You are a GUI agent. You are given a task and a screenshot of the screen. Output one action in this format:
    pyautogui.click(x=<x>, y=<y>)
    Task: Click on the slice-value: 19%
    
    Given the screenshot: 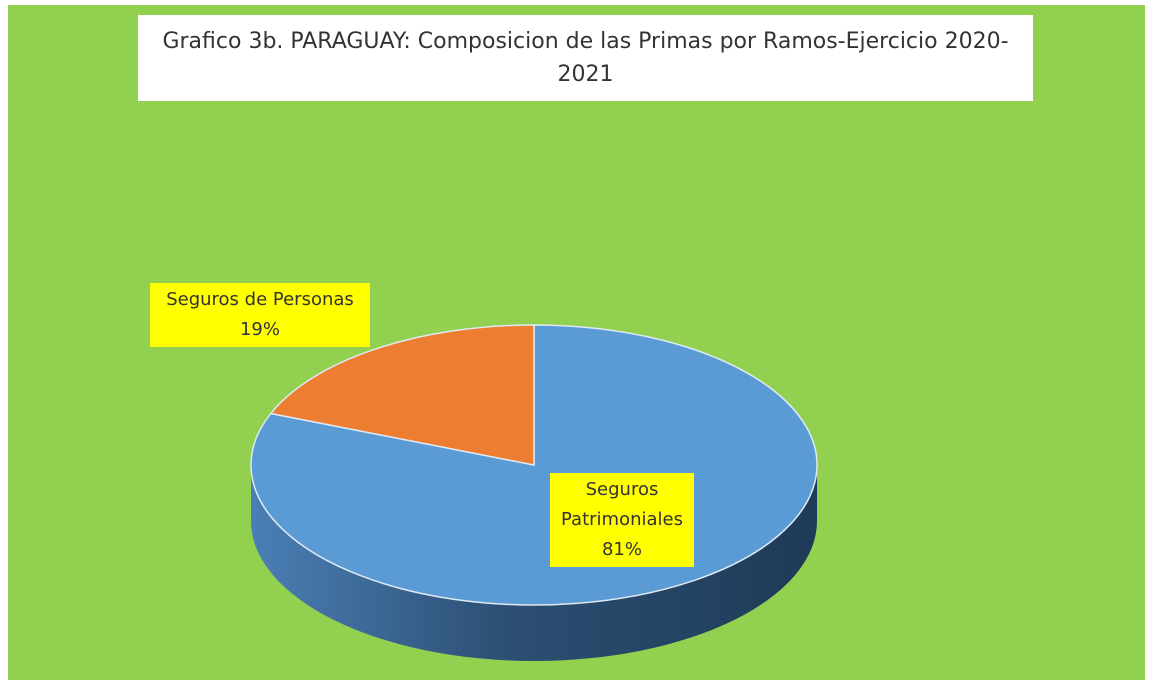 What is the action you would take?
    pyautogui.click(x=259, y=329)
    